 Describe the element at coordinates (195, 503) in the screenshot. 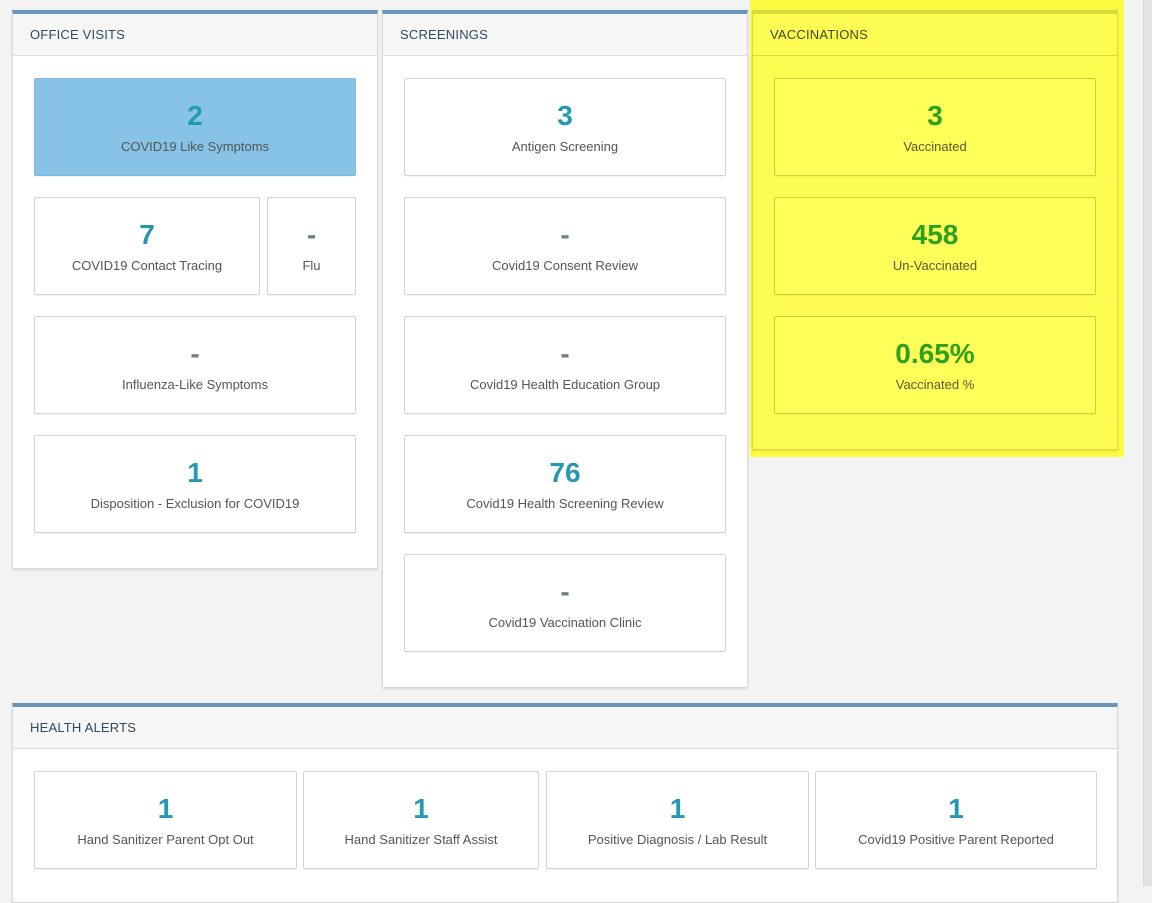

I see `tile-label: Disposition - Exclusion for COVID19` at that location.